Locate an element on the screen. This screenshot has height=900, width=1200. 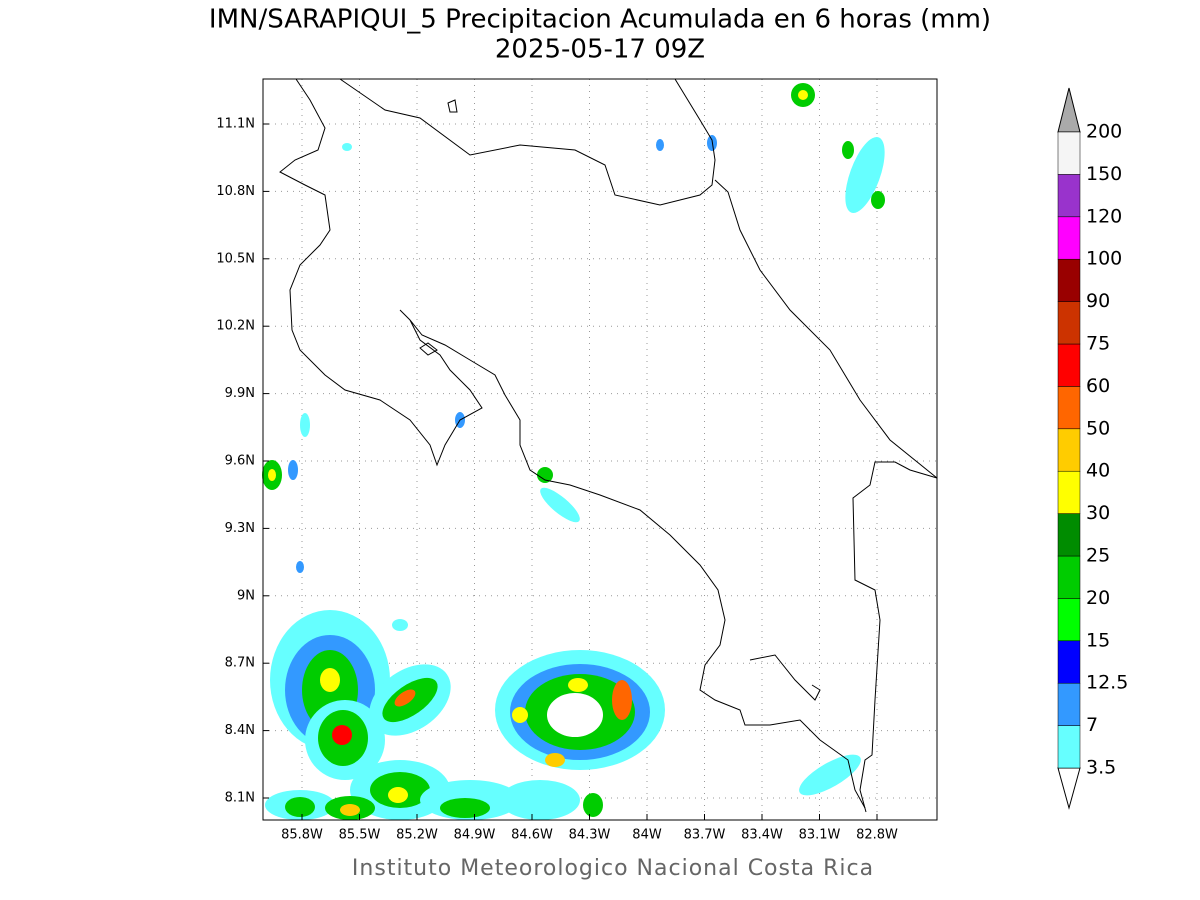
colorbar-label: 100 is located at coordinates (1104, 259).